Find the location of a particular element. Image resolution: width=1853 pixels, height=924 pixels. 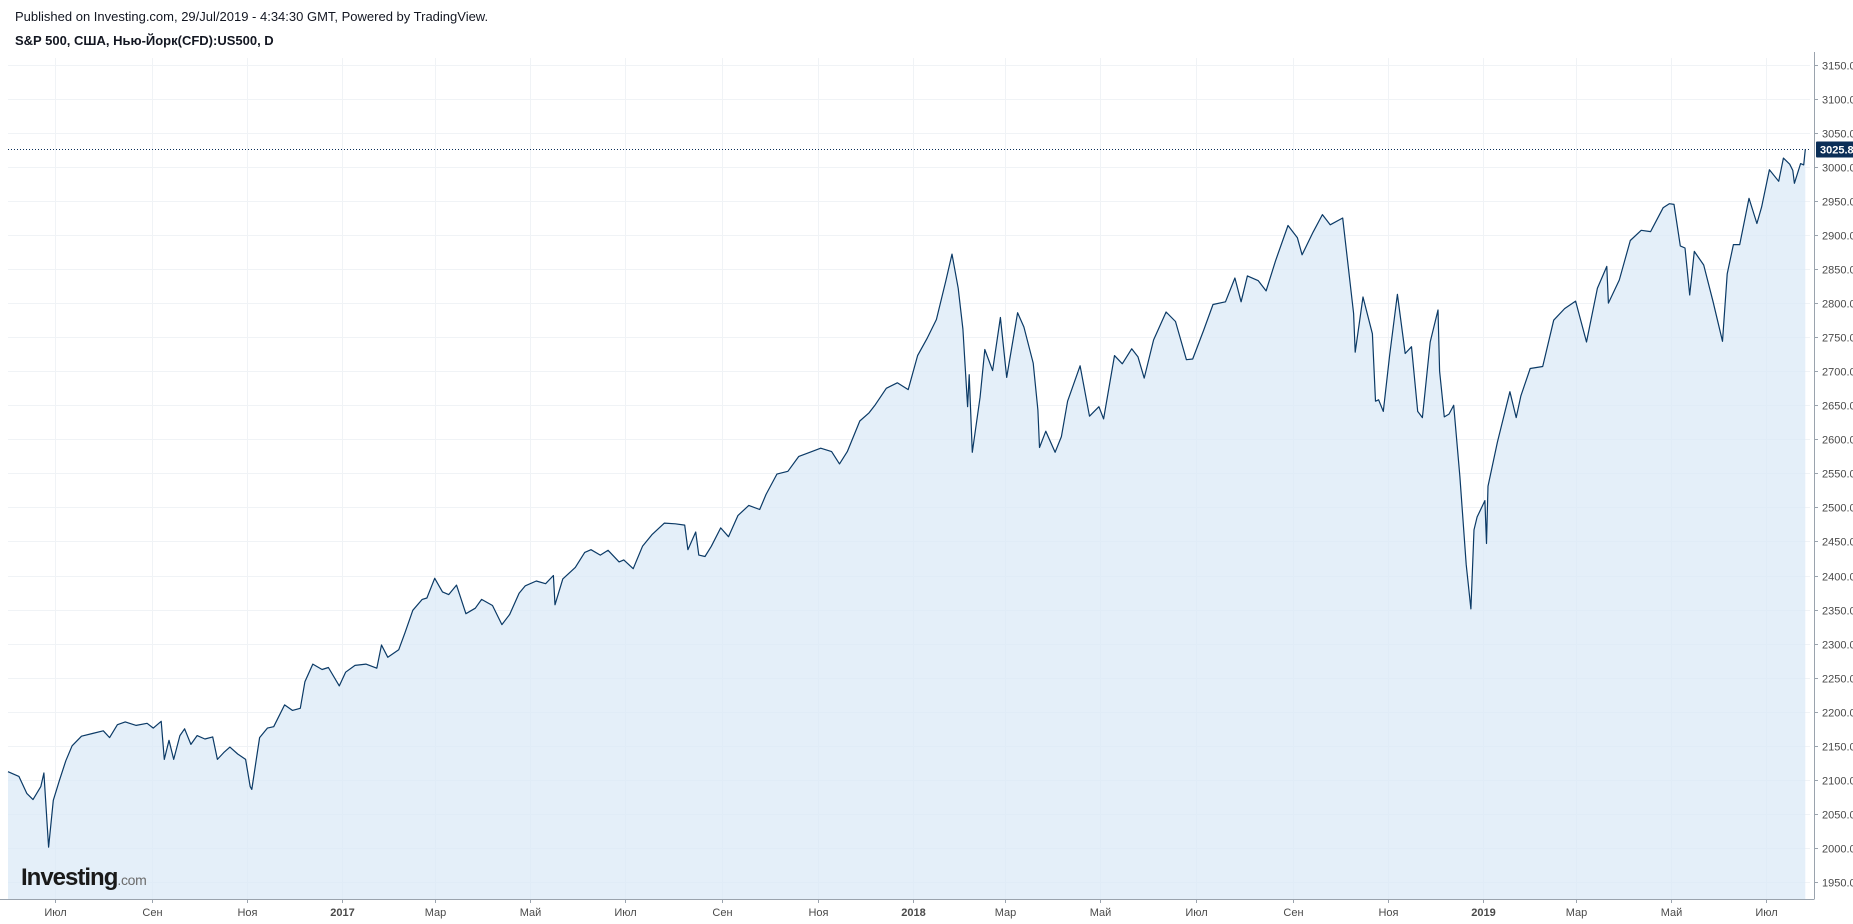

last-price-badge: 3025.86 is located at coordinates (1834, 149).